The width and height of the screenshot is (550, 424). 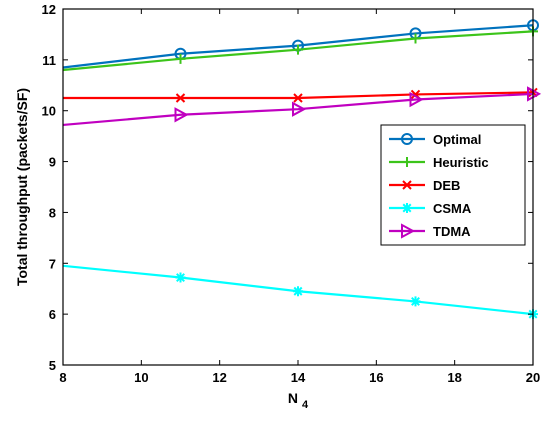 What do you see at coordinates (141, 377) in the screenshot?
I see `x-tick-label: 10` at bounding box center [141, 377].